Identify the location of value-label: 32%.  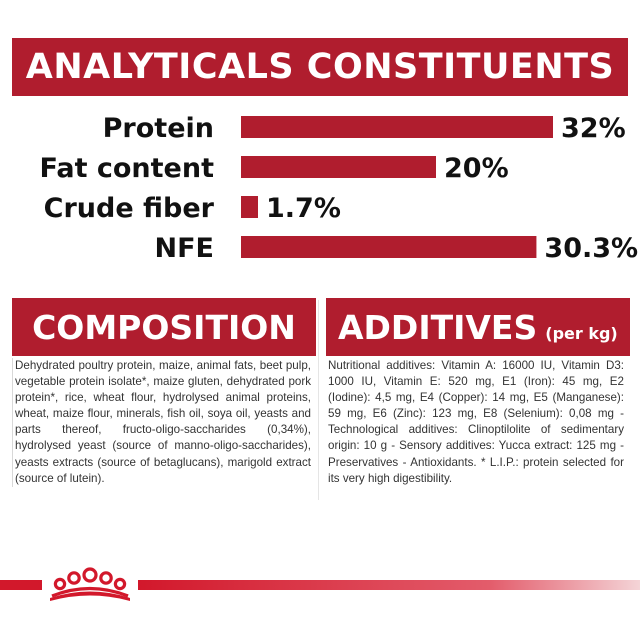
(593, 128).